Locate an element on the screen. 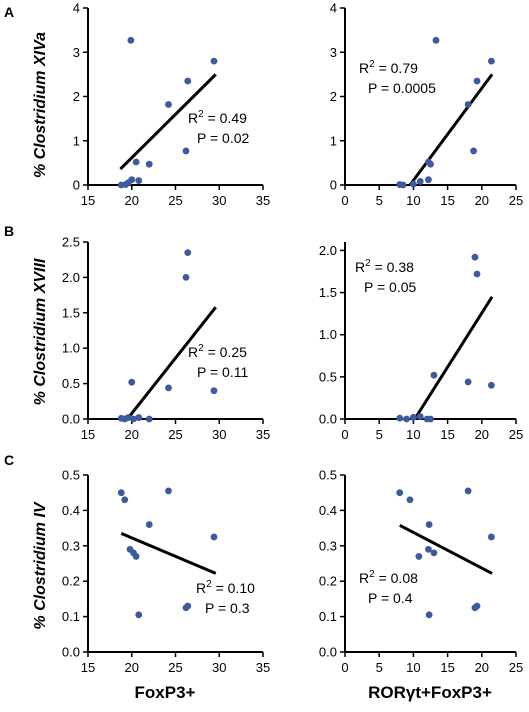  y-axis-label-row-b: % Clostridium XVIII is located at coordinates (40, 331).